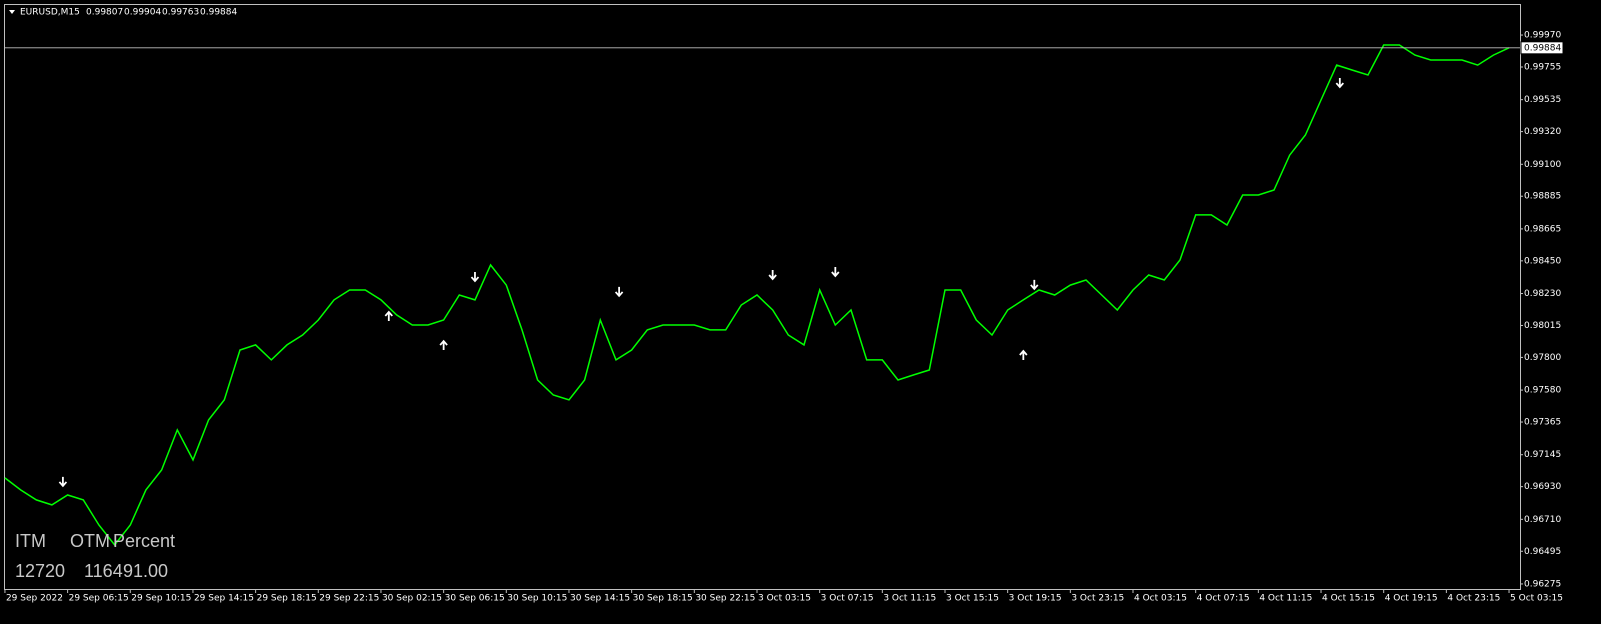 The image size is (1601, 624). Describe the element at coordinates (161, 599) in the screenshot. I see `x-tick-label: 29 Sep 10:15` at that location.